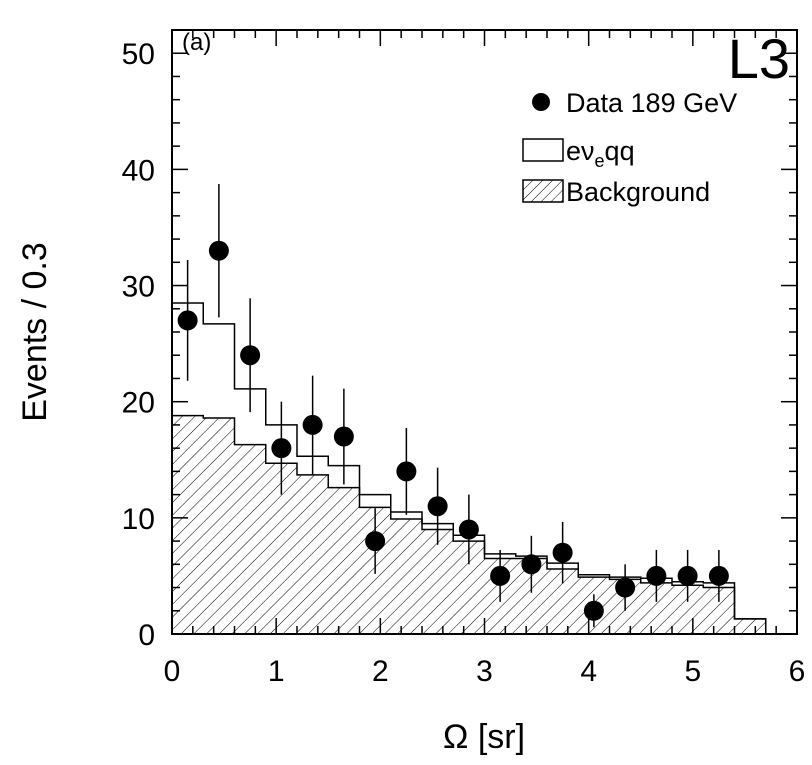  I want to click on y-axis-title: Events / 0.3, so click(35, 332).